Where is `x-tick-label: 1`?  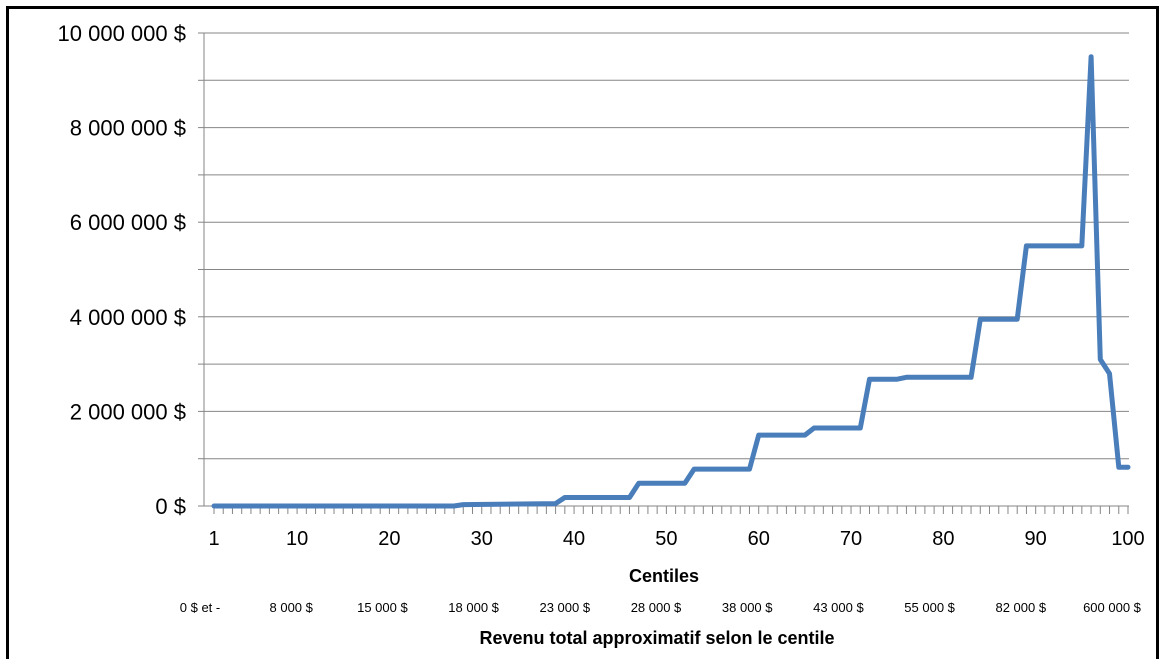
x-tick-label: 1 is located at coordinates (213, 539).